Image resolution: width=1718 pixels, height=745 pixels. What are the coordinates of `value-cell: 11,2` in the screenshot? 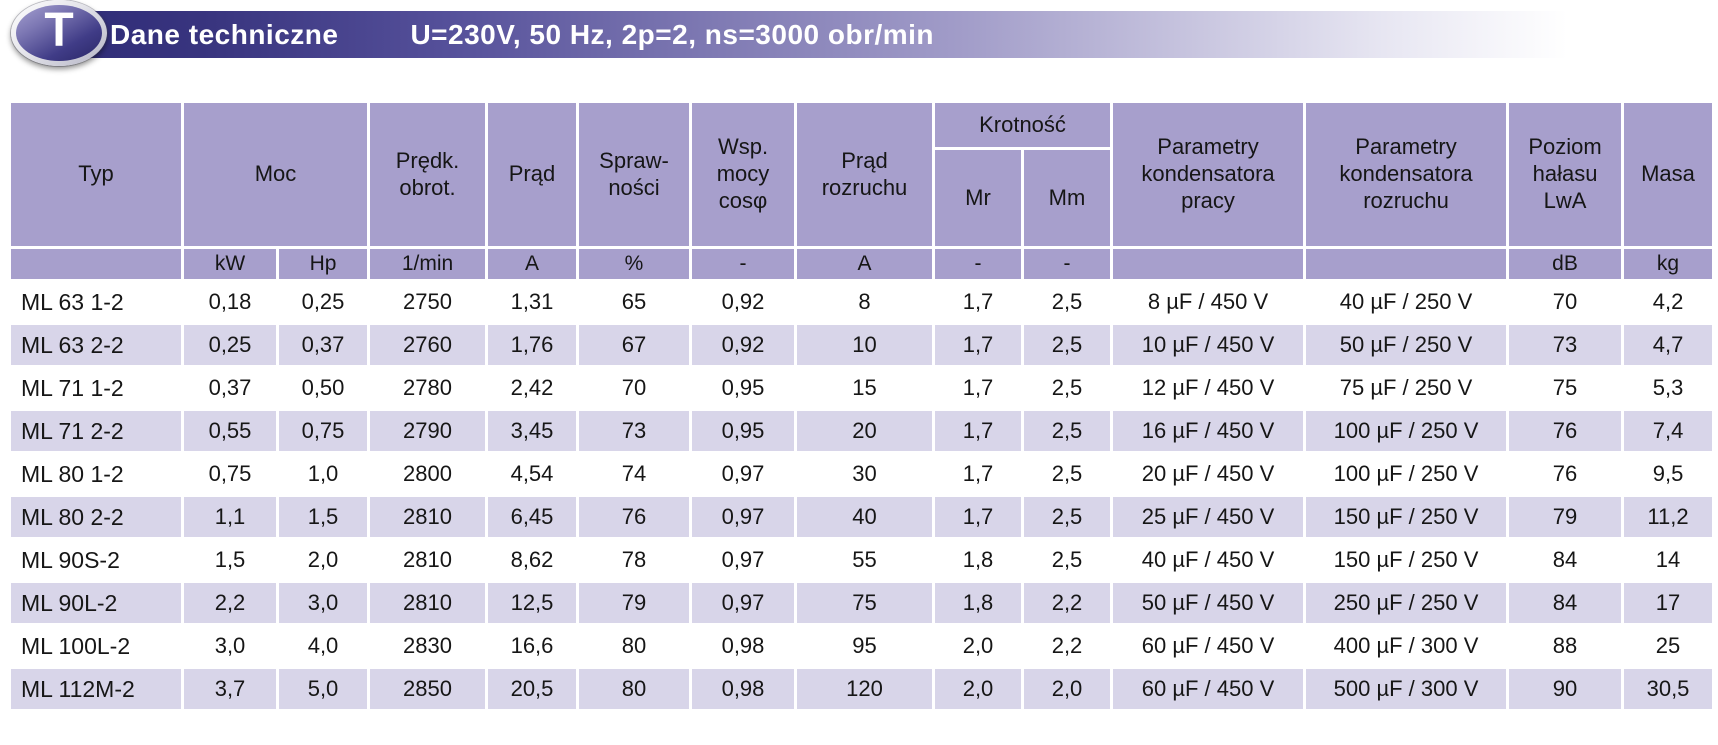 It's located at (1668, 517).